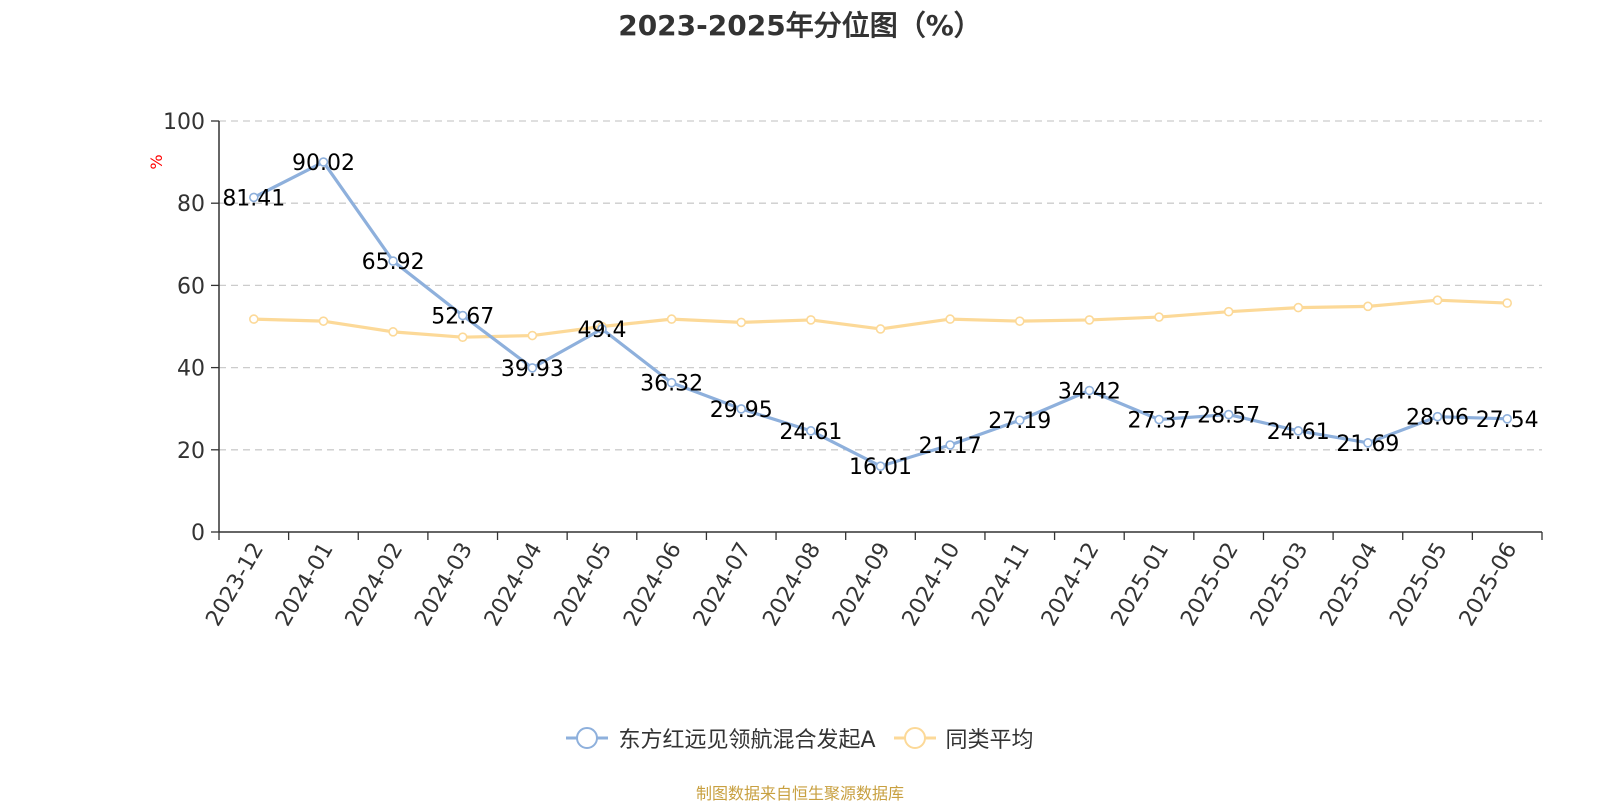  Describe the element at coordinates (191, 451) in the screenshot. I see `y-tick-label: 20` at that location.